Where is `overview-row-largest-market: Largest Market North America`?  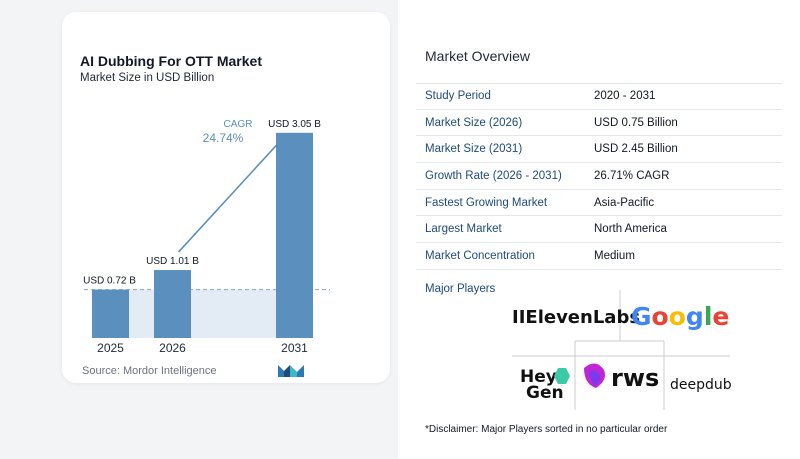
overview-row-largest-market: Largest Market North America is located at coordinates (599, 230).